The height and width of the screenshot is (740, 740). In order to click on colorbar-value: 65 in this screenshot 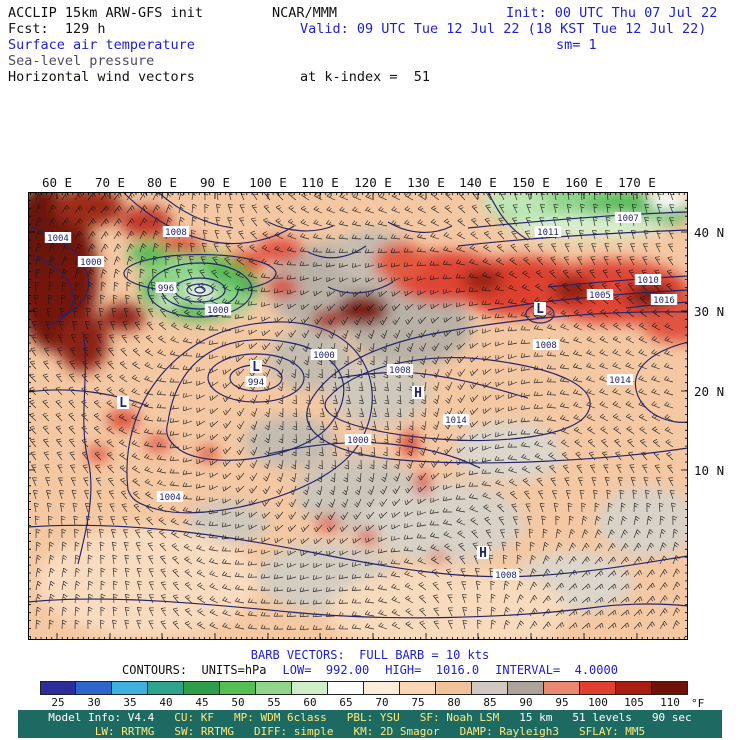, I will do `click(346, 702)`.